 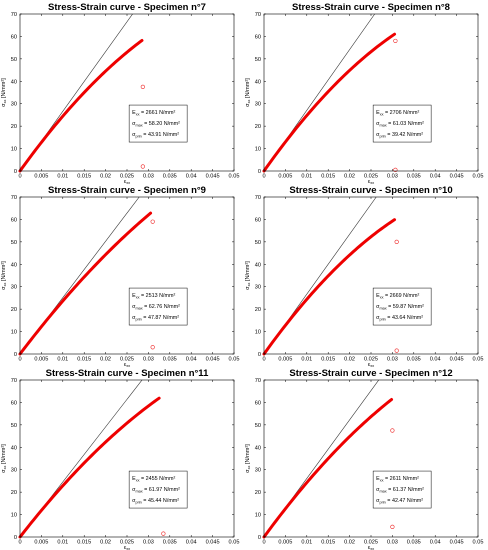 What do you see at coordinates (399, 318) in the screenshot?
I see `annotation-line: σprin = 43.64 N/mm²` at bounding box center [399, 318].